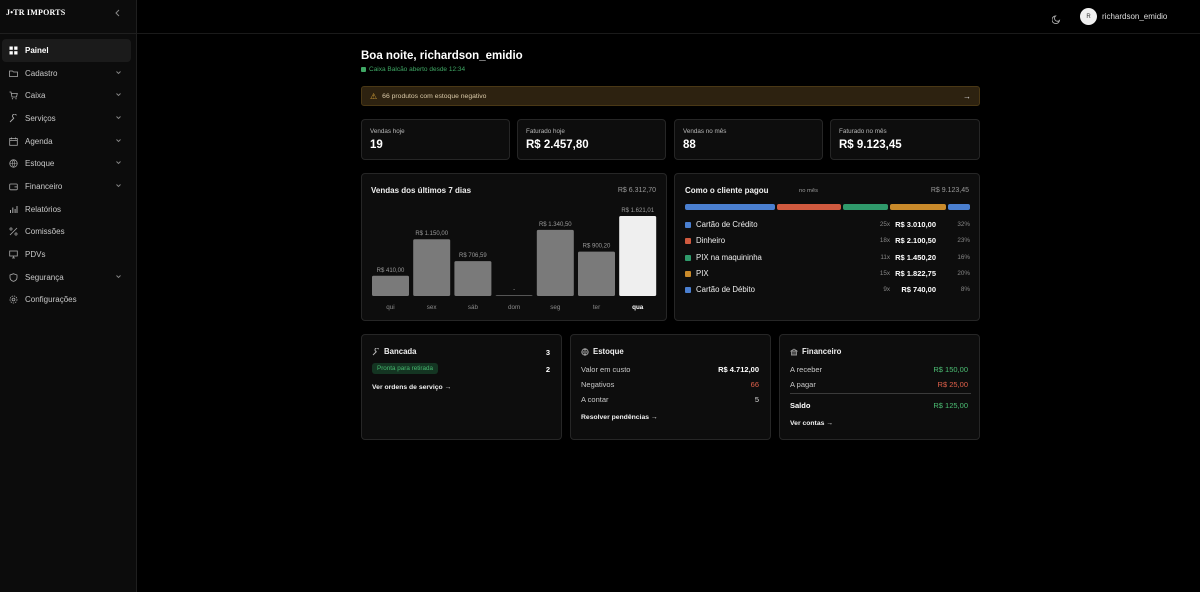  What do you see at coordinates (387, 131) in the screenshot?
I see `stat-label: Vendas hoje` at bounding box center [387, 131].